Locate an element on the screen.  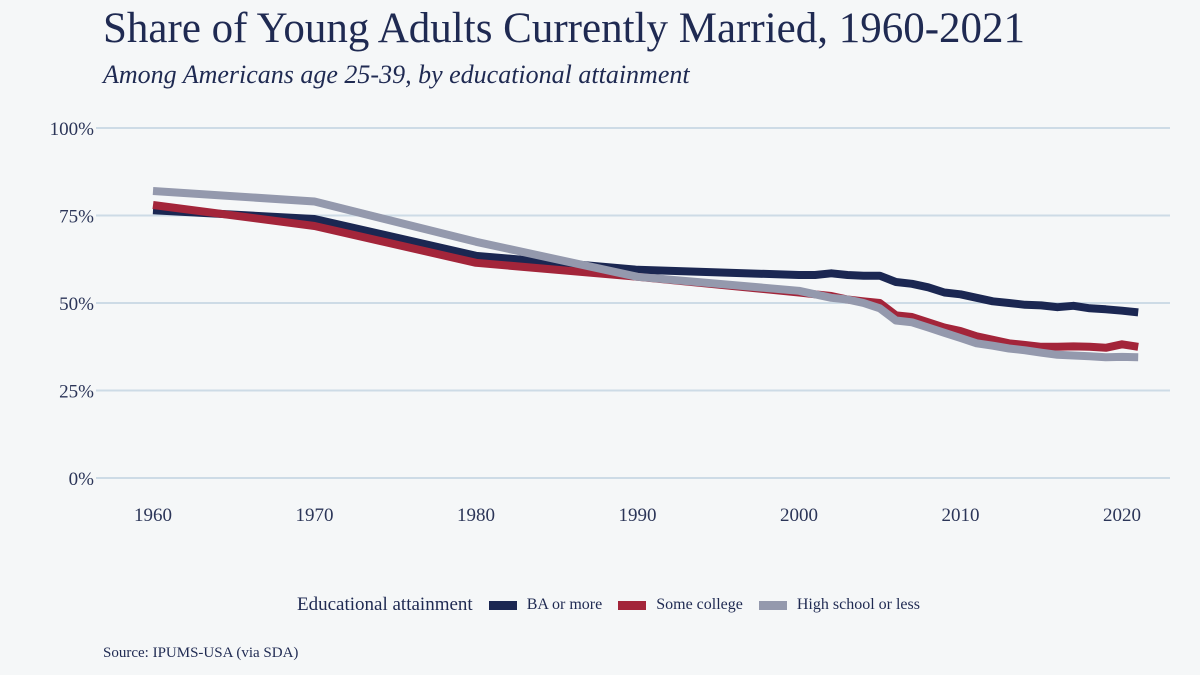
legend-label-some-college: Some college is located at coordinates (699, 604).